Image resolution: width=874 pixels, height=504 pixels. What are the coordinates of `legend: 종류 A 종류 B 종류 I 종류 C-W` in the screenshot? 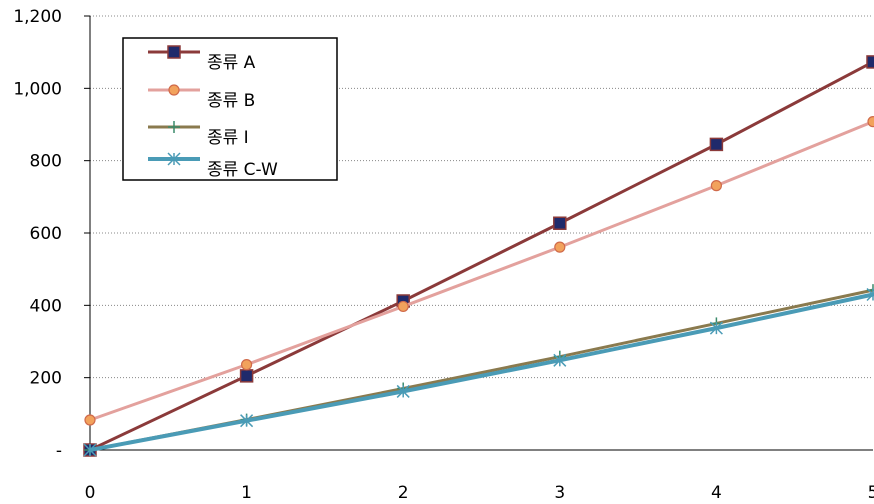 It's located at (230, 109).